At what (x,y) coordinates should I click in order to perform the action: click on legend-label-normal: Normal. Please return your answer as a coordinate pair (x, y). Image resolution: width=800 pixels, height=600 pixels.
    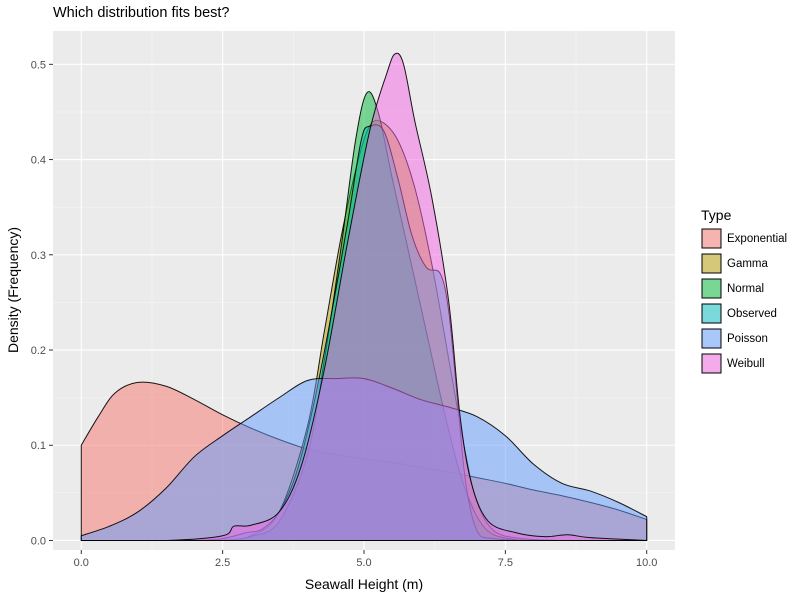
    Looking at the image, I should click on (745, 289).